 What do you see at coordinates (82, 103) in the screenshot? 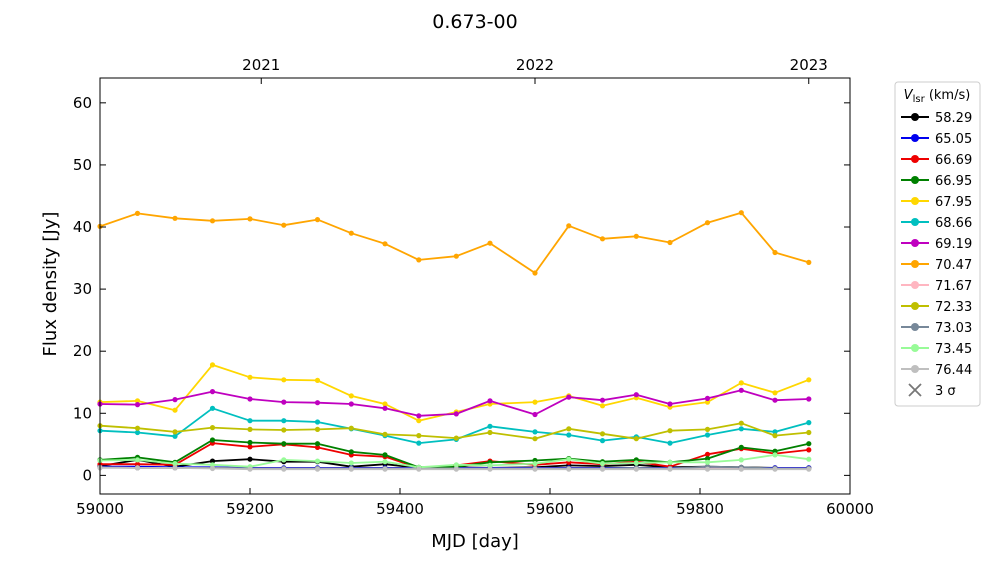
I see `y-tick-label: 60` at bounding box center [82, 103].